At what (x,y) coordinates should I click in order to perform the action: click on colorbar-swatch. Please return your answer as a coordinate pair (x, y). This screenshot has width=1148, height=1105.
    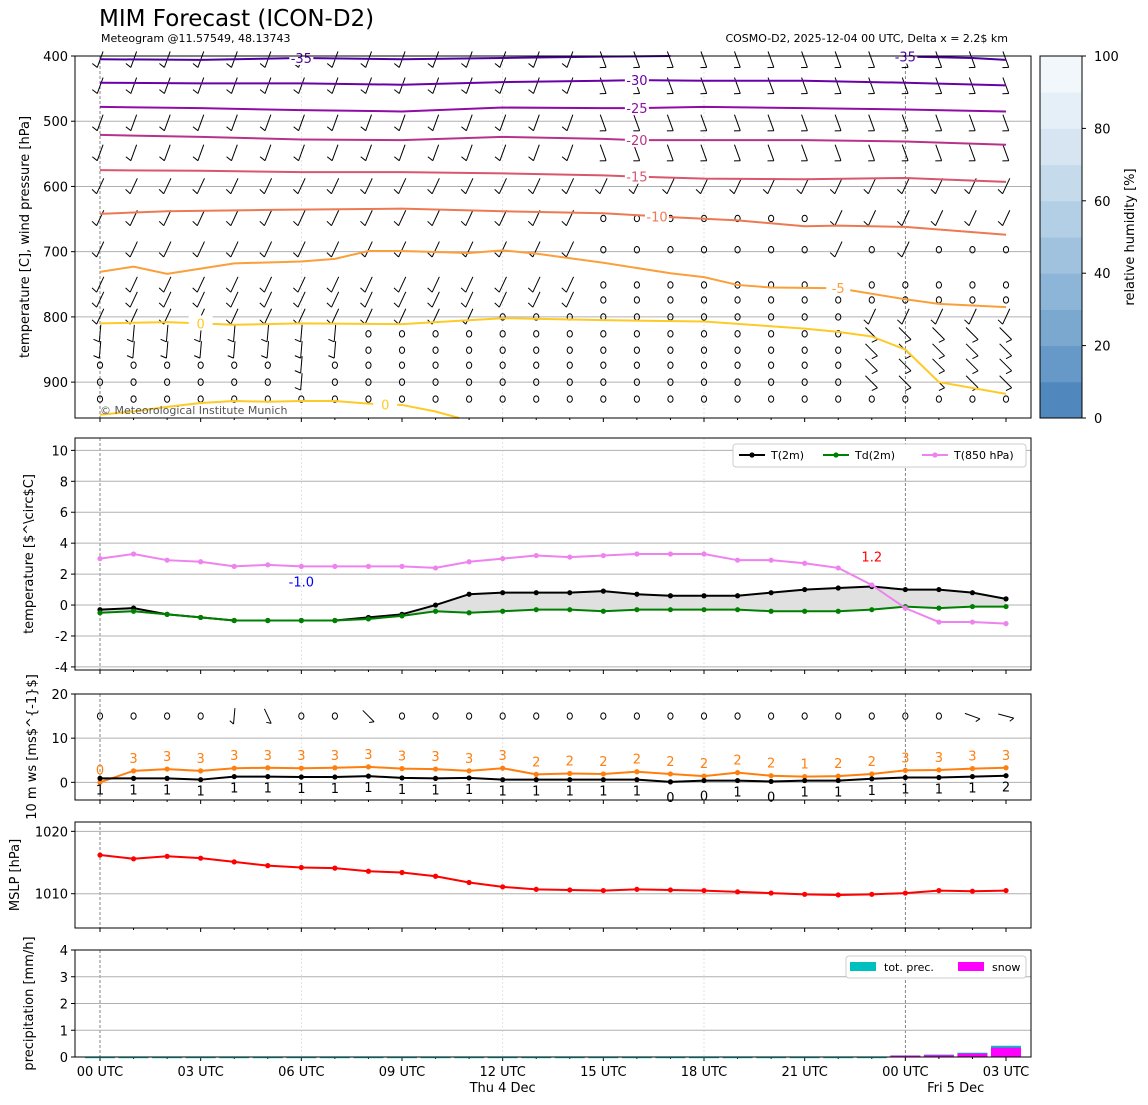
    Looking at the image, I should click on (1061, 74).